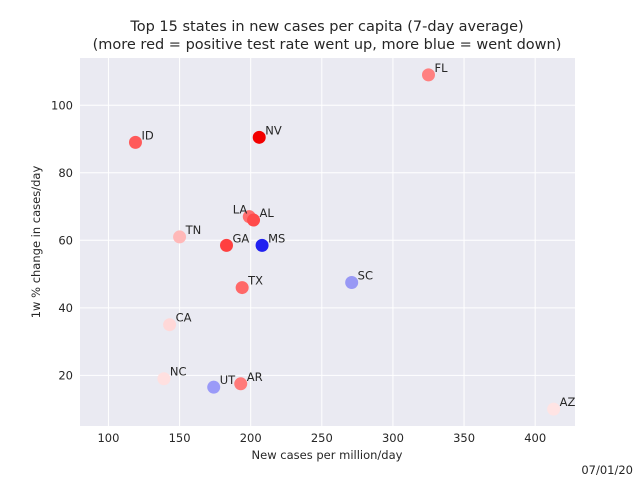 This screenshot has height=480, width=640. I want to click on data-point-al, so click(254, 220).